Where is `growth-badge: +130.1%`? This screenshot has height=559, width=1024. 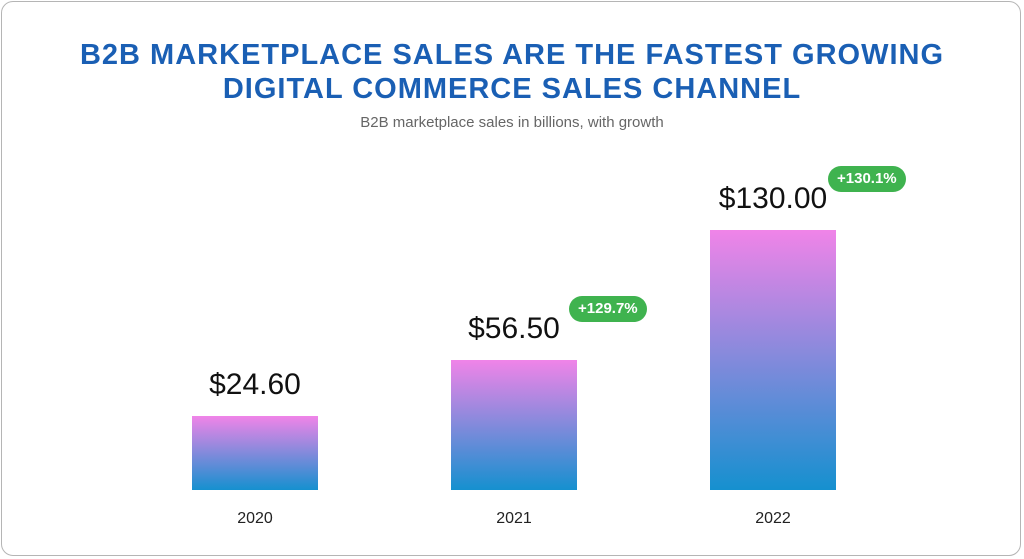 growth-badge: +130.1% is located at coordinates (867, 179).